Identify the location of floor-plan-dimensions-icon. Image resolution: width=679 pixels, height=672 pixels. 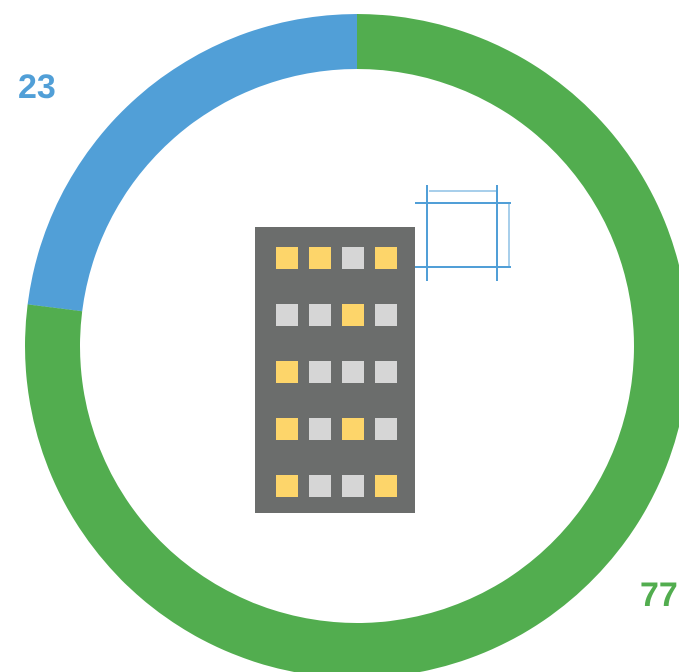
(463, 233).